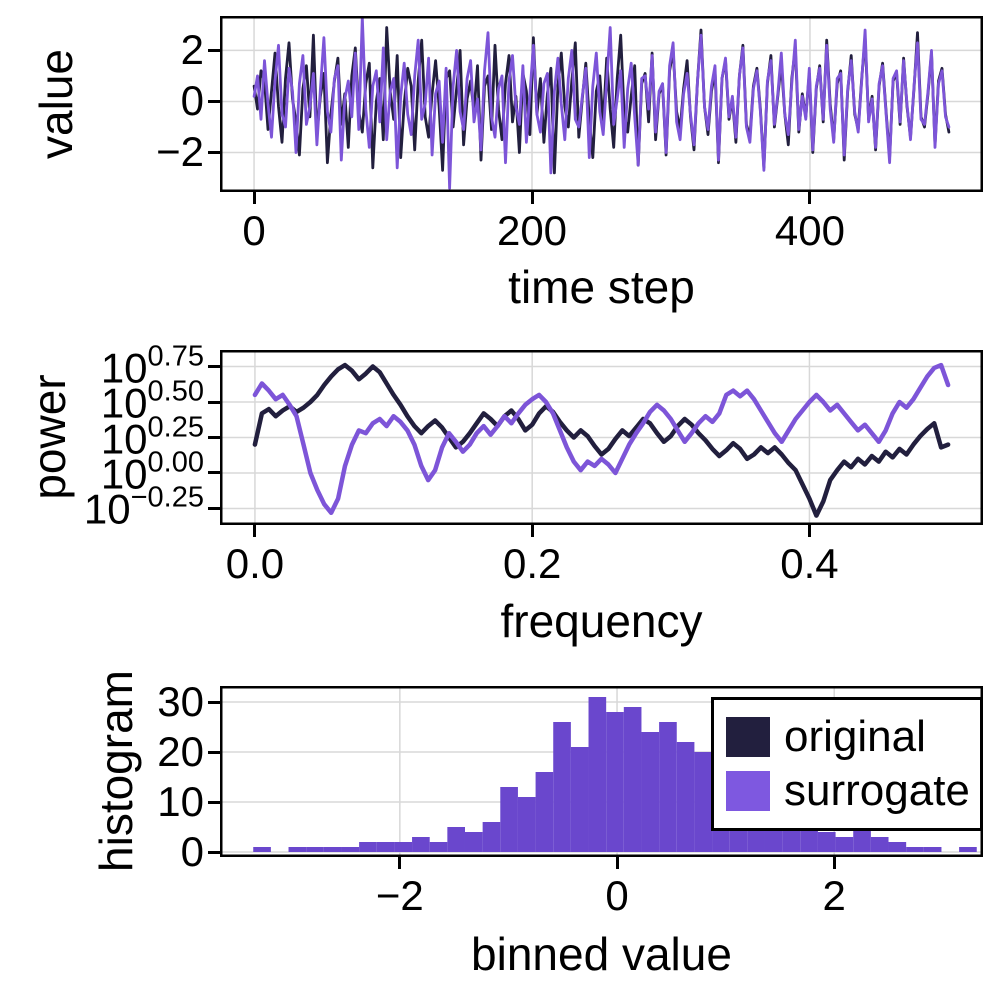  Describe the element at coordinates (532, 563) in the screenshot. I see `x-tick-label: 0.2` at that location.